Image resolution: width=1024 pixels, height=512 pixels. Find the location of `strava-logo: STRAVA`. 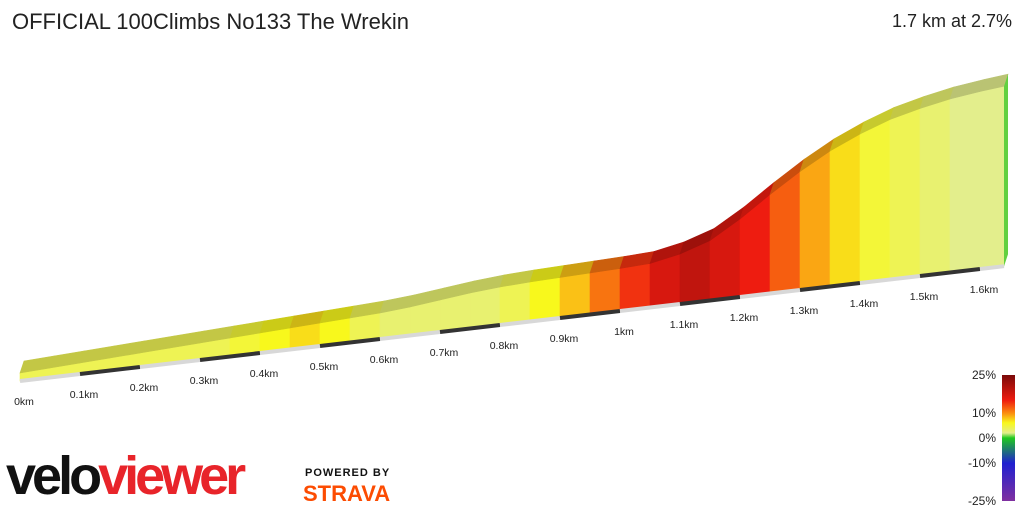

strava-logo: STRAVA is located at coordinates (347, 493).